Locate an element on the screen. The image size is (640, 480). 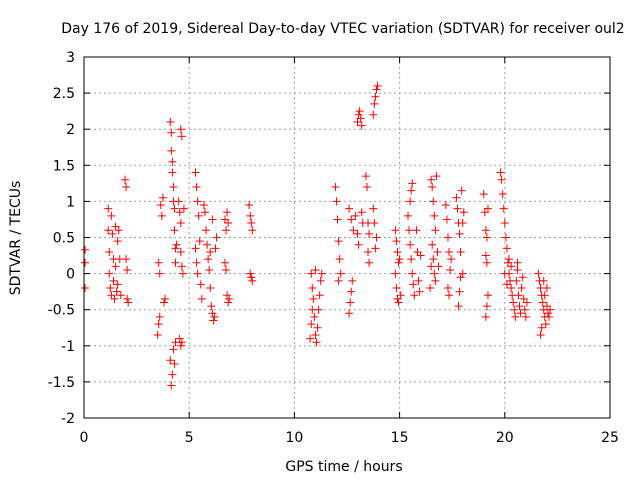
y-tick-label: -1 is located at coordinates (68, 347).